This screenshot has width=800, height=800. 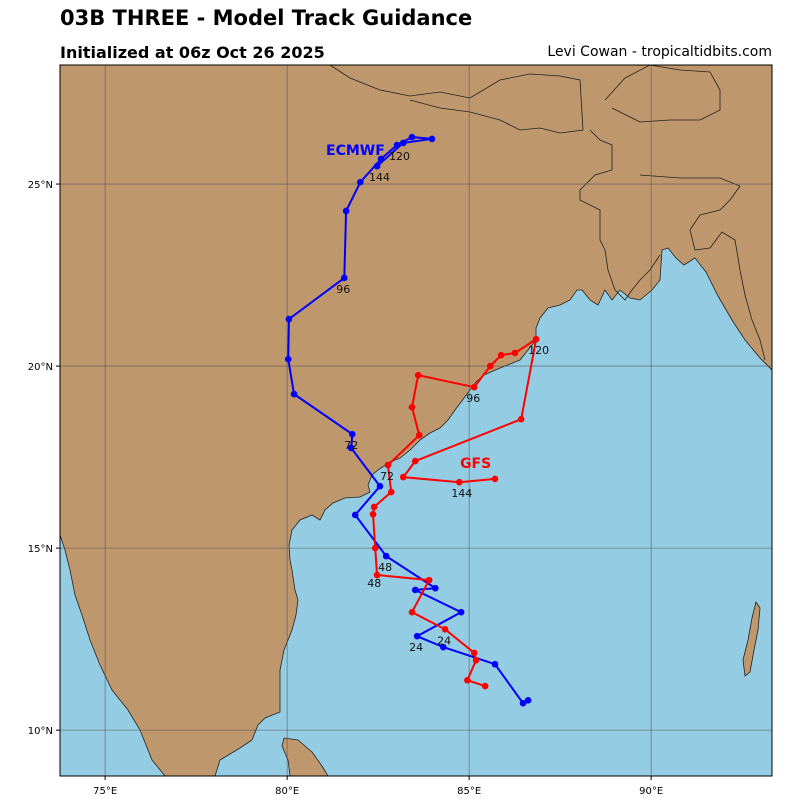 I want to click on lat-tick-label: 20°N, so click(x=40, y=367).